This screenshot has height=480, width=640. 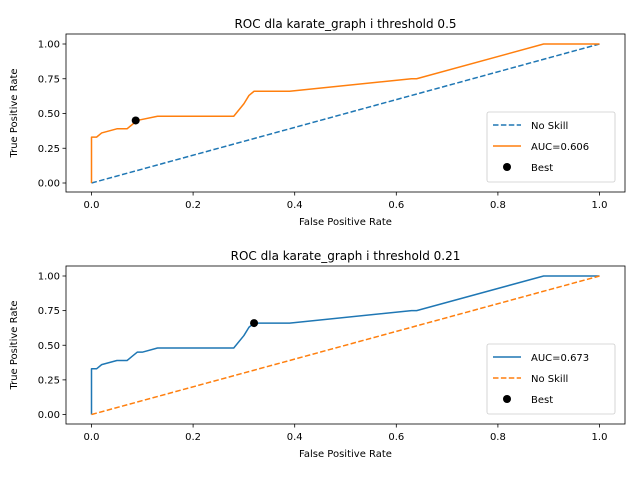 What do you see at coordinates (345, 24) in the screenshot?
I see `chart-title: ROC dla karate_graph i threshold 0.5` at bounding box center [345, 24].